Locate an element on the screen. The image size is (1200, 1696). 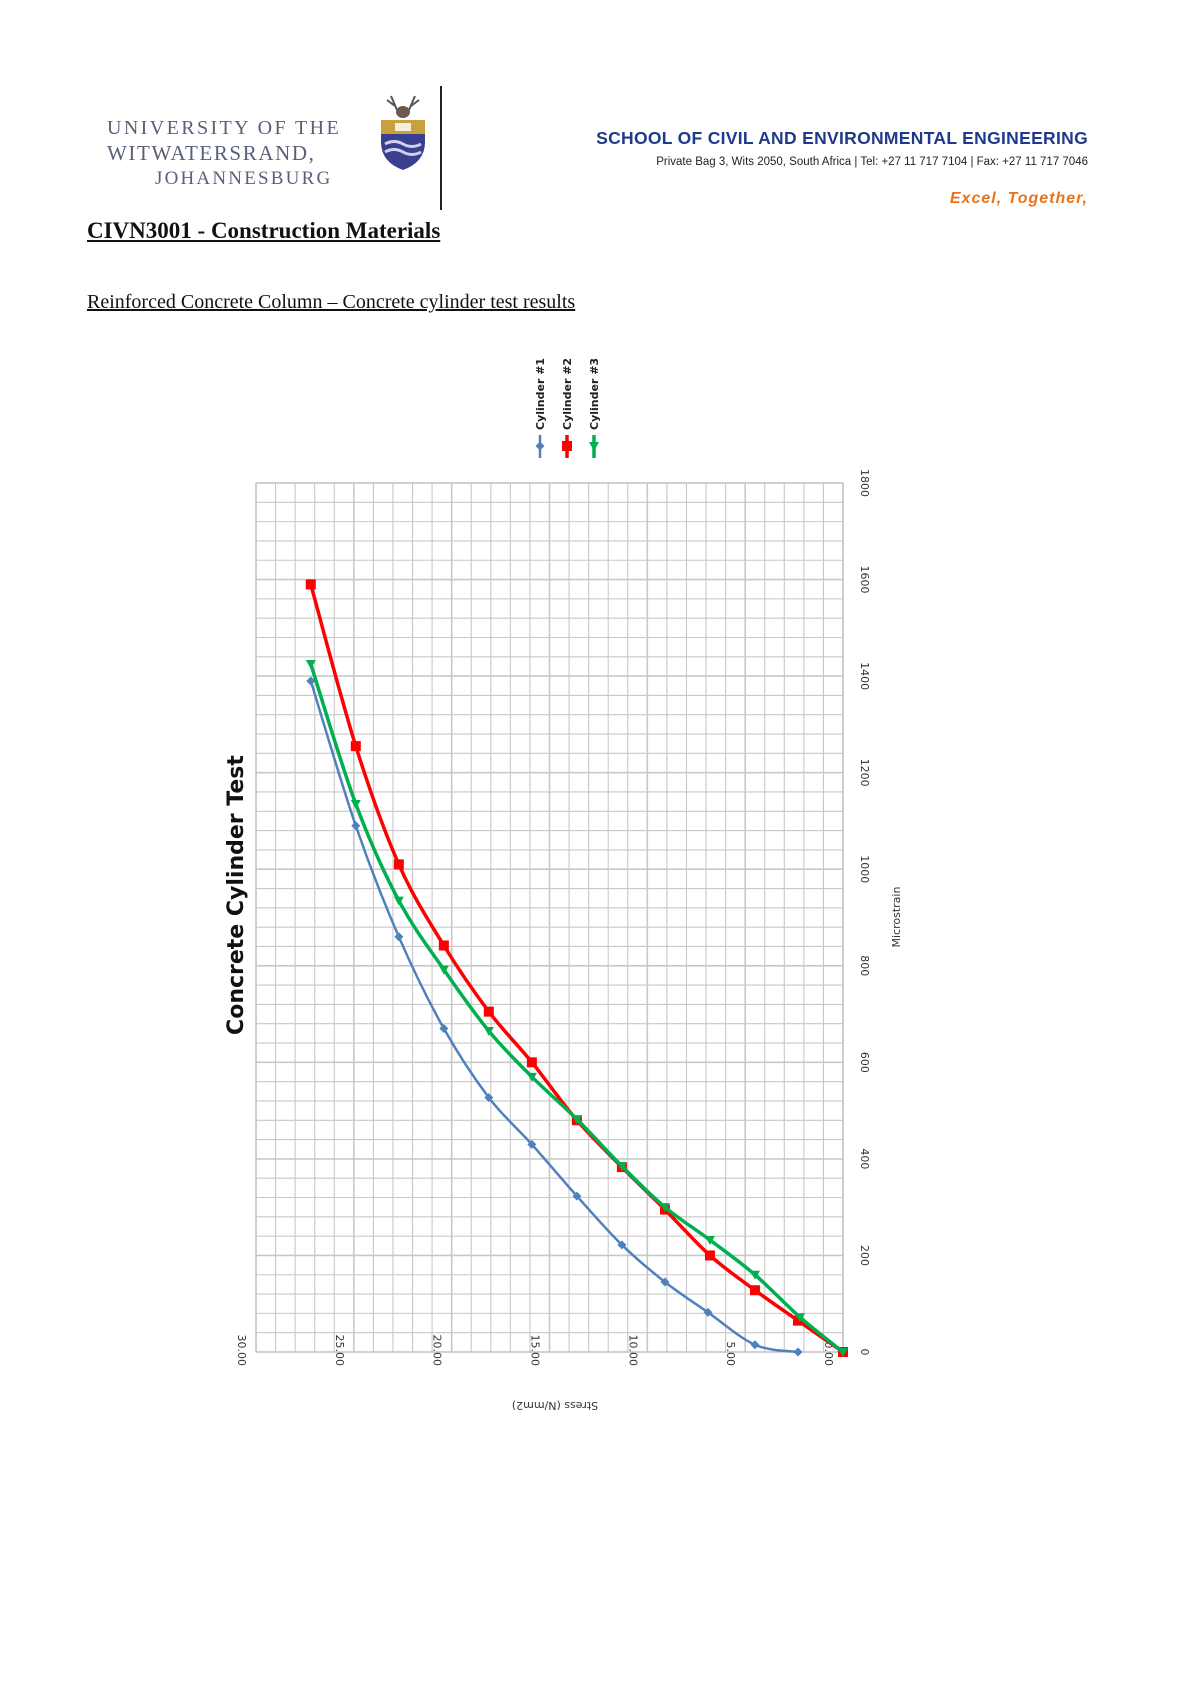
legend-item-cylinder-1: Cylinder #1 is located at coordinates (540, 408).